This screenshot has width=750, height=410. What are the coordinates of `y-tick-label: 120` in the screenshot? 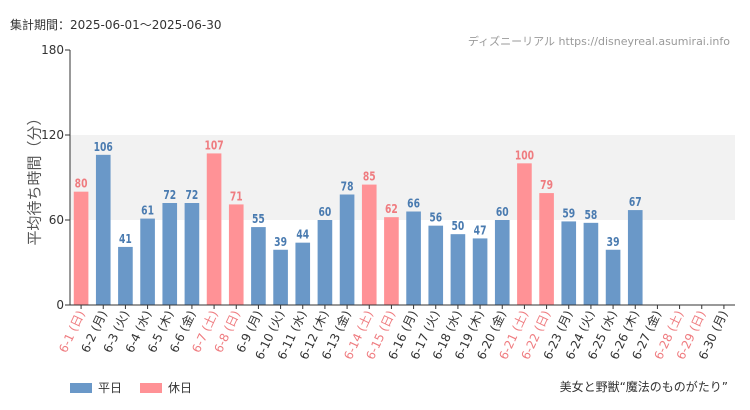 It's located at (52, 135).